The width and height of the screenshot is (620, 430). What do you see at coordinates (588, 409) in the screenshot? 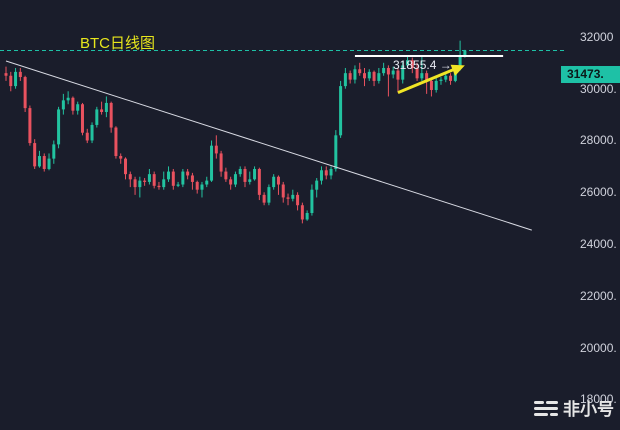
I see `watermark-text: 非小号` at bounding box center [588, 409].